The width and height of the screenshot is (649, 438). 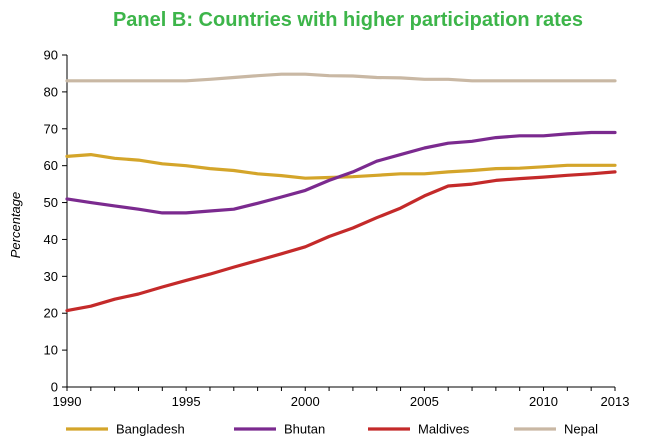 I want to click on y-axis-label: Percentage, so click(x=15, y=225).